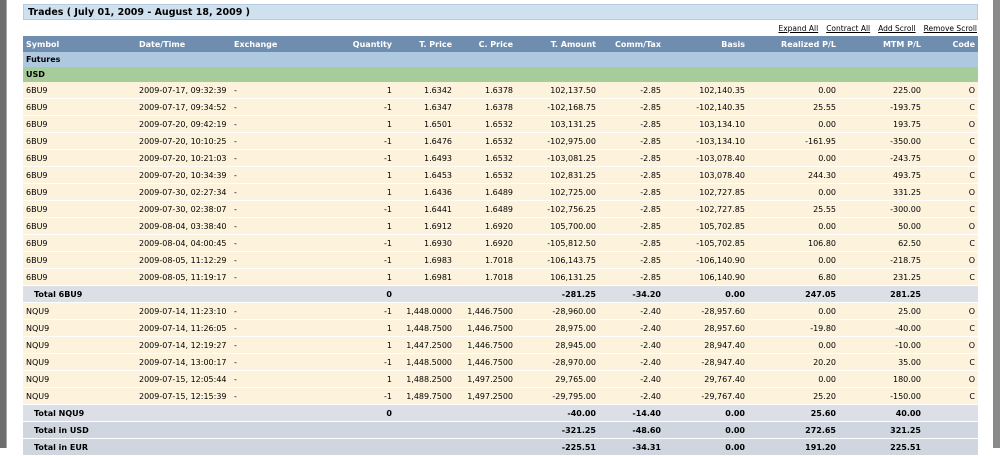 This screenshot has width=1000, height=456. What do you see at coordinates (3, 224) in the screenshot?
I see `window-frame-left` at bounding box center [3, 224].